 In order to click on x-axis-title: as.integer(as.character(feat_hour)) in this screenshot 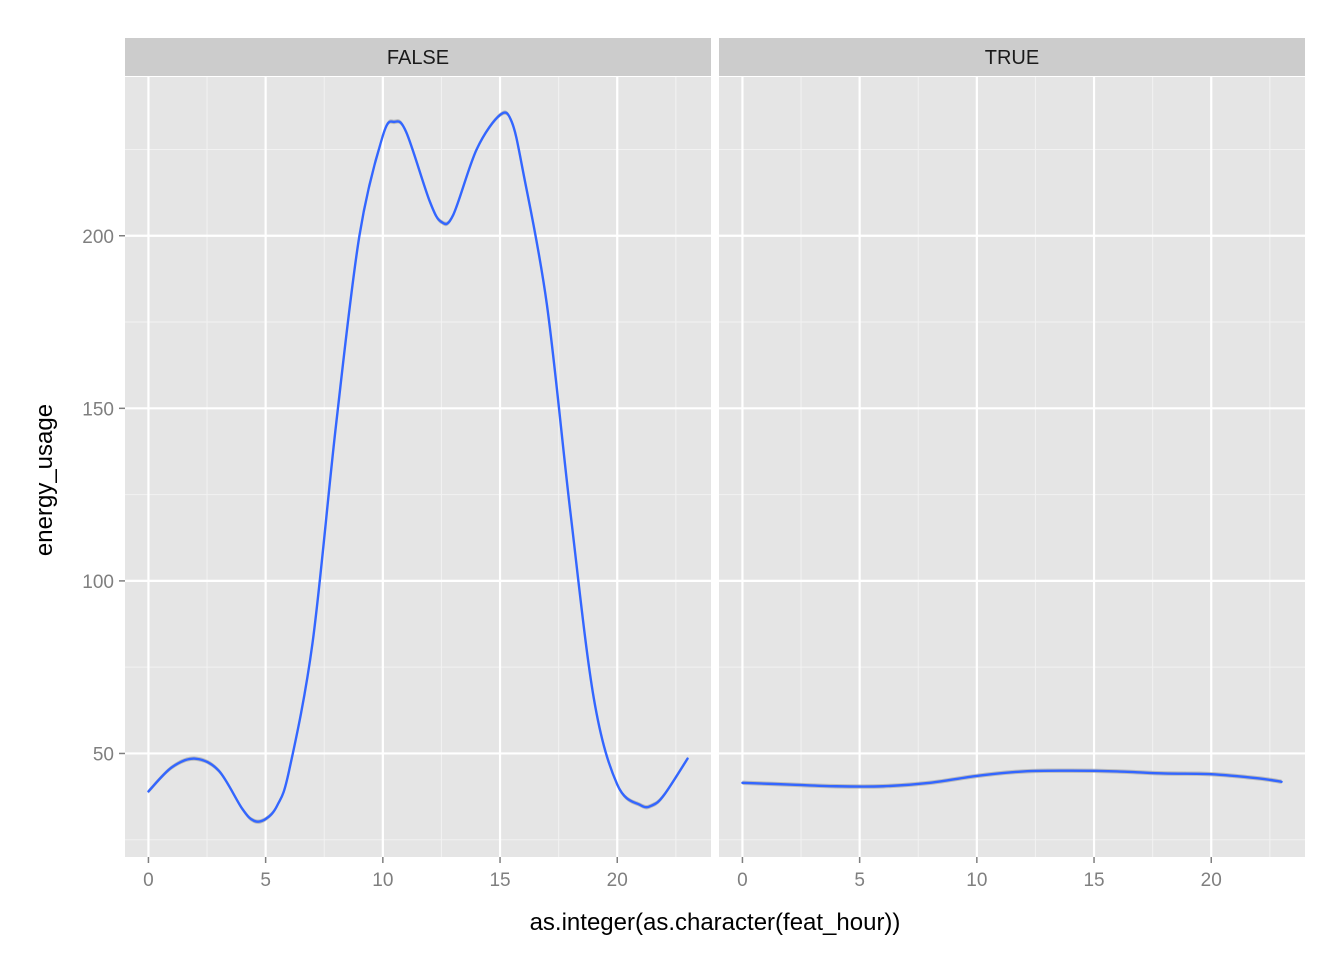, I will do `click(715, 922)`.